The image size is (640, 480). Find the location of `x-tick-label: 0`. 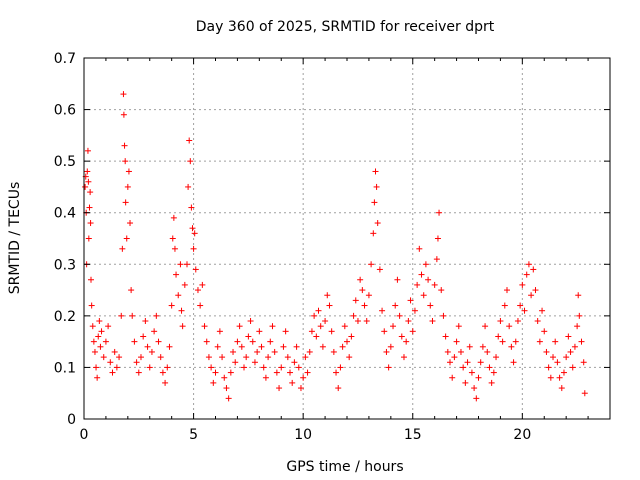

x-tick-label: 0 is located at coordinates (84, 435).